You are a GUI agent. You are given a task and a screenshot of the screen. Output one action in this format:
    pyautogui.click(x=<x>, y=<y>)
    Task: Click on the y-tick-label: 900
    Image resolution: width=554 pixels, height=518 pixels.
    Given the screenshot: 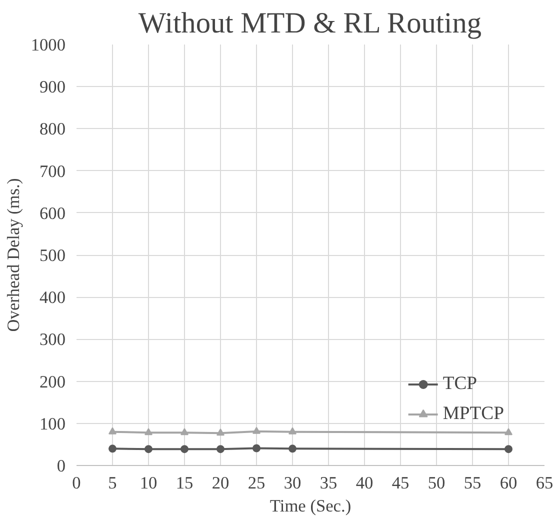 What is the action you would take?
    pyautogui.click(x=53, y=87)
    